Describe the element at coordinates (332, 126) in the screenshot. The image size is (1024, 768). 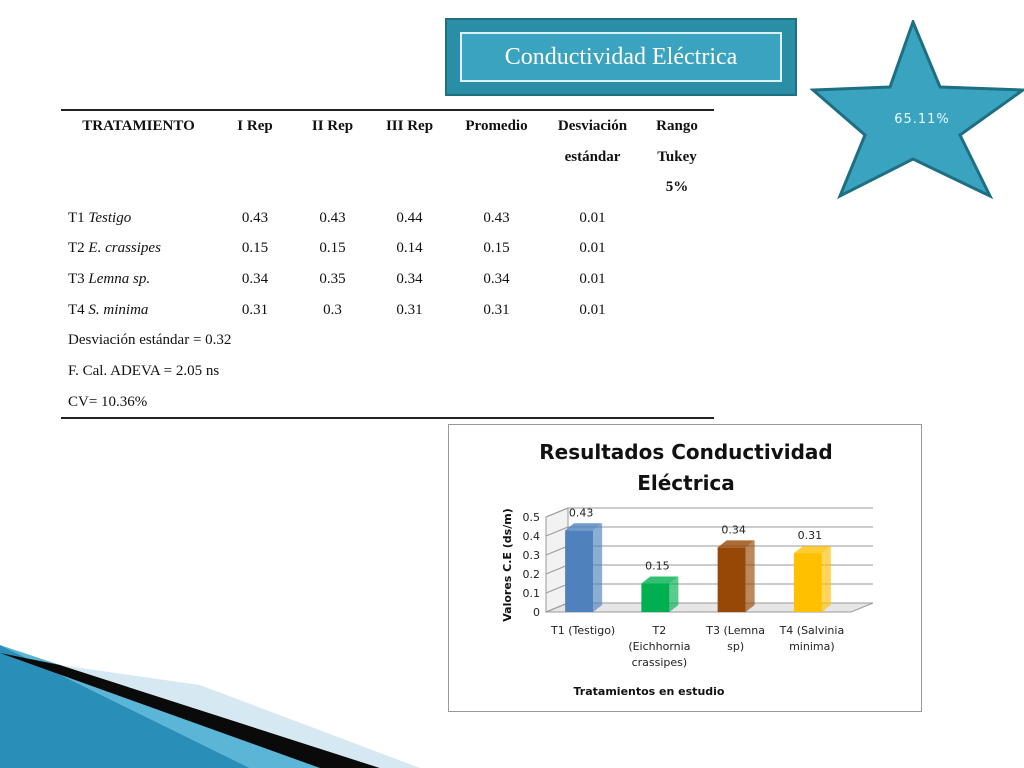
I see `header-ii-rep: II Rep` at that location.